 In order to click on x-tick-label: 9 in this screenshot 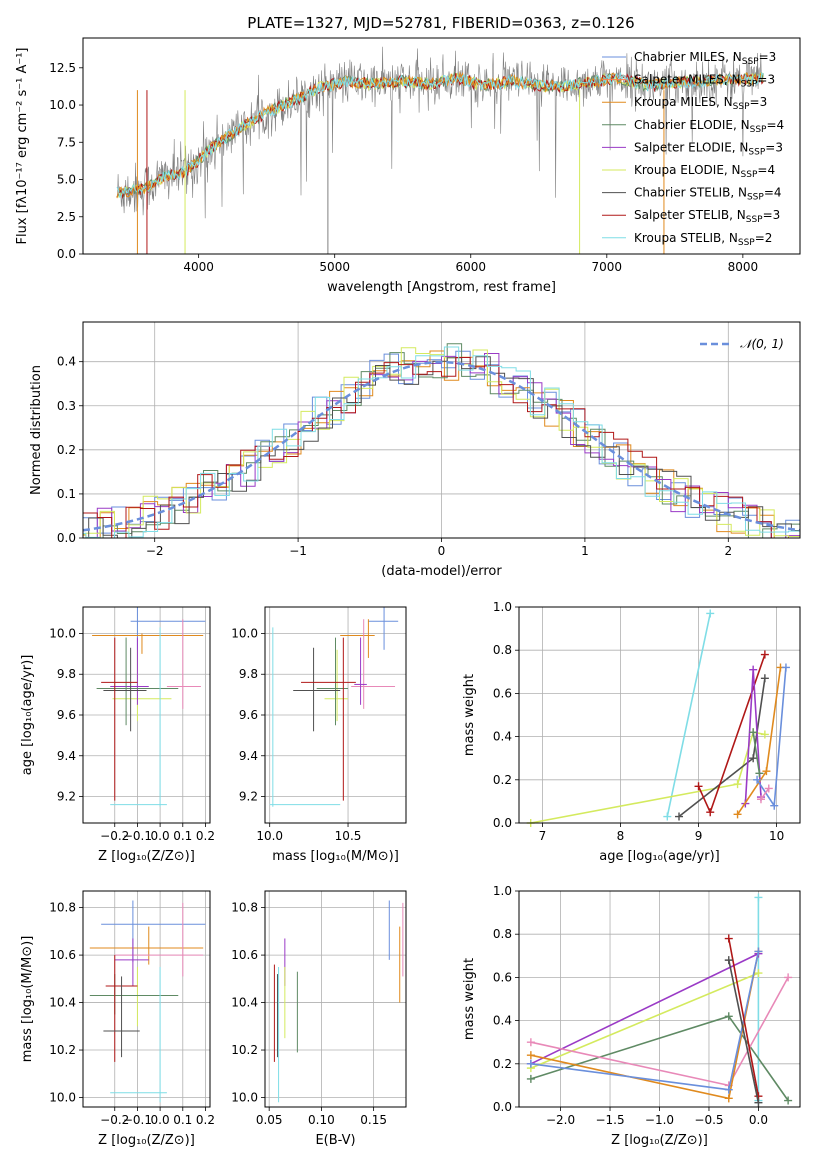, I will do `click(699, 836)`.